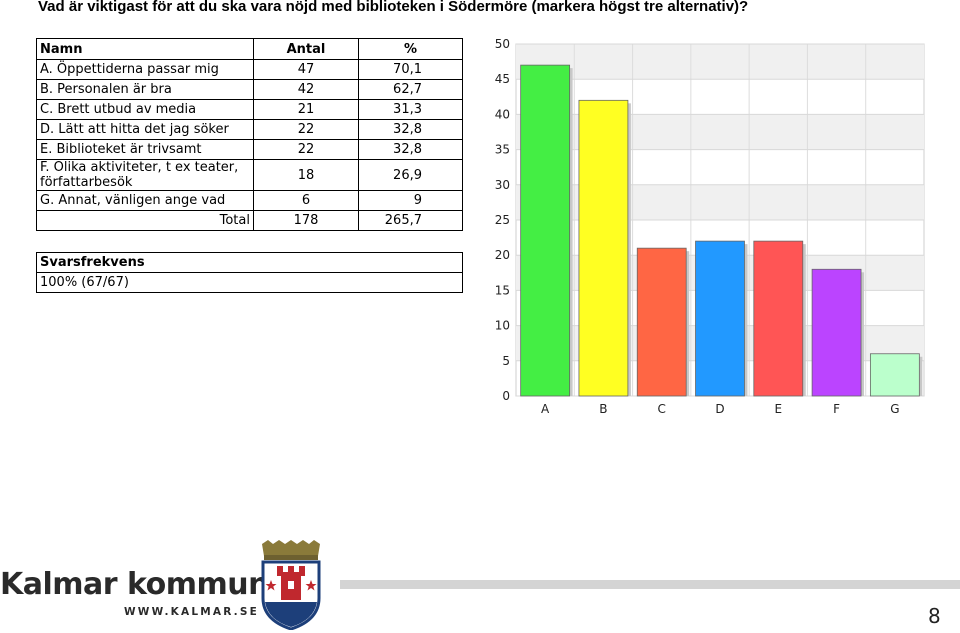  Describe the element at coordinates (249, 262) in the screenshot. I see `response-rate-header: Svarsfrekvens` at that location.